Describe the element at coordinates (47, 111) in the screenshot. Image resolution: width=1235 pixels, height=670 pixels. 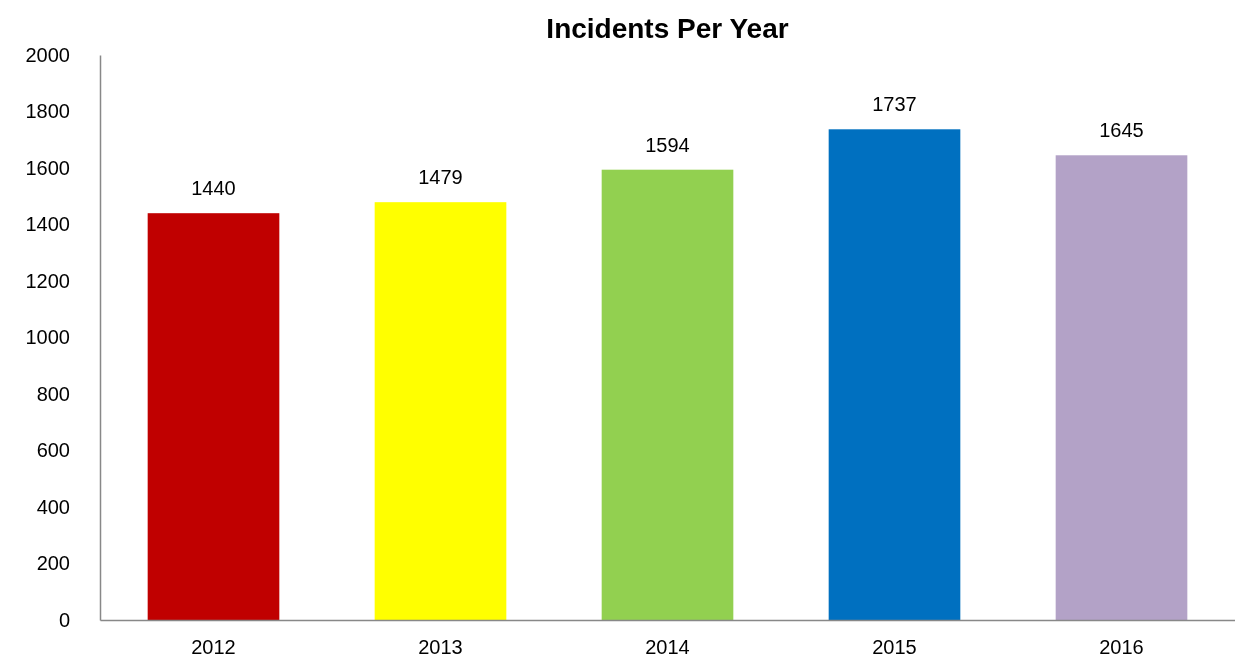
I see `y-tick-label: 1800` at that location.